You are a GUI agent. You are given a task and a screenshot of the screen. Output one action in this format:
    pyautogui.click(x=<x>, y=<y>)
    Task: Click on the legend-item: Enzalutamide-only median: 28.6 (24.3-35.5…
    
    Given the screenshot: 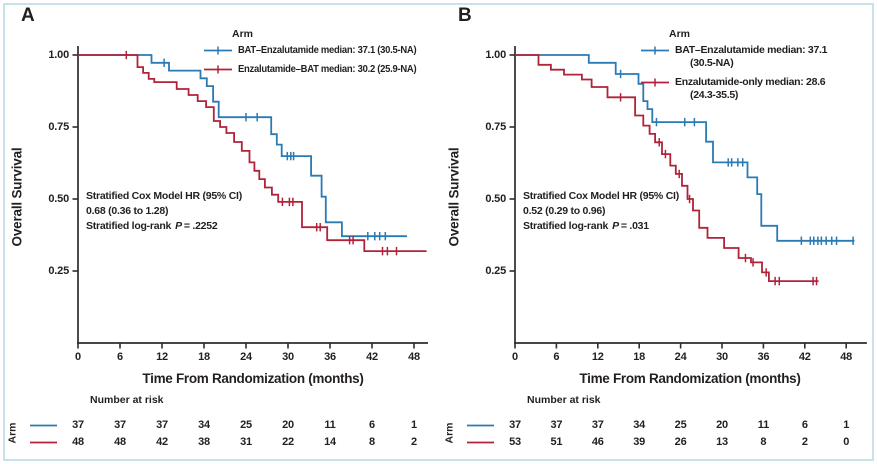 What is the action you would take?
    pyautogui.click(x=733, y=89)
    